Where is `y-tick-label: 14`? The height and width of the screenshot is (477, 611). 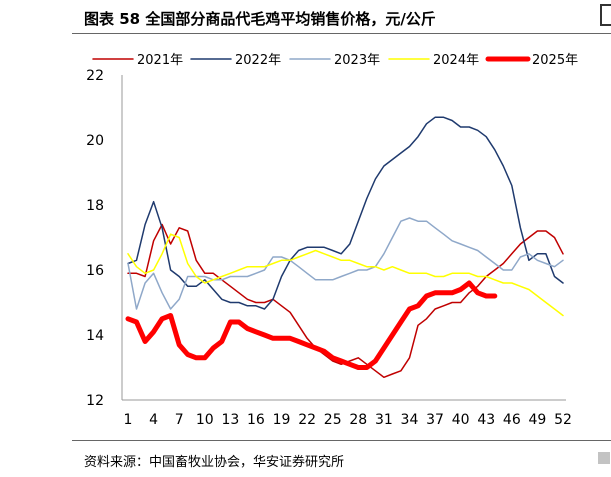 y-tick-label: 14 is located at coordinates (95, 336).